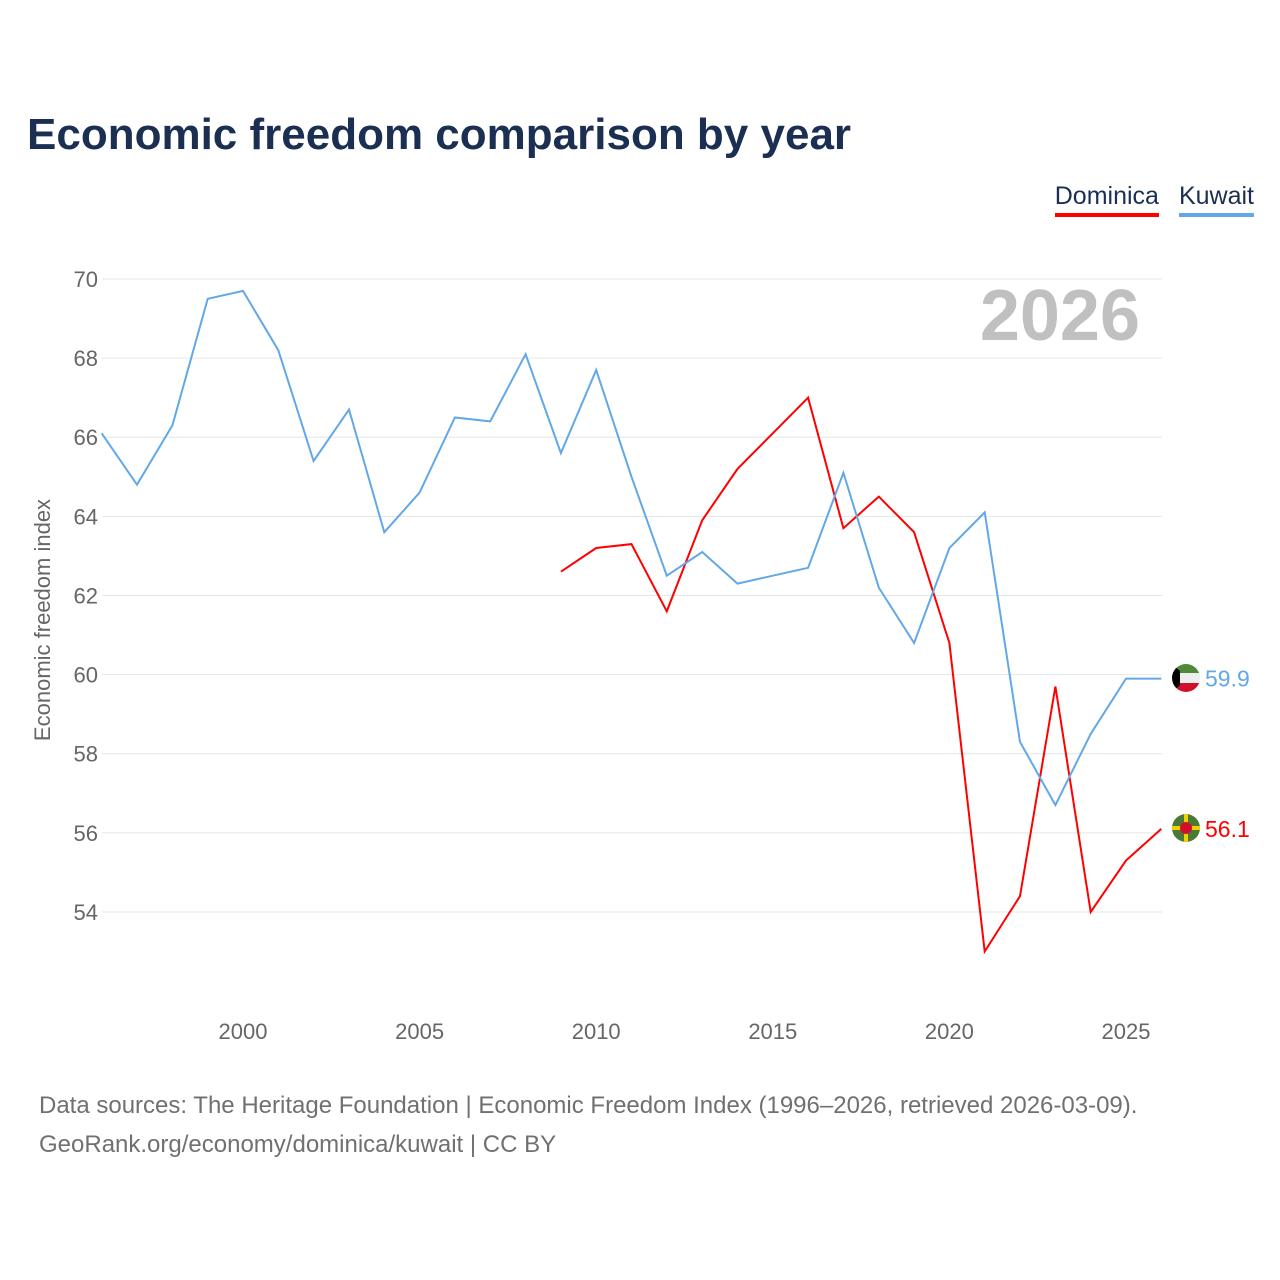 Image resolution: width=1280 pixels, height=1280 pixels. I want to click on x-tick-label: 2000, so click(243, 1031).